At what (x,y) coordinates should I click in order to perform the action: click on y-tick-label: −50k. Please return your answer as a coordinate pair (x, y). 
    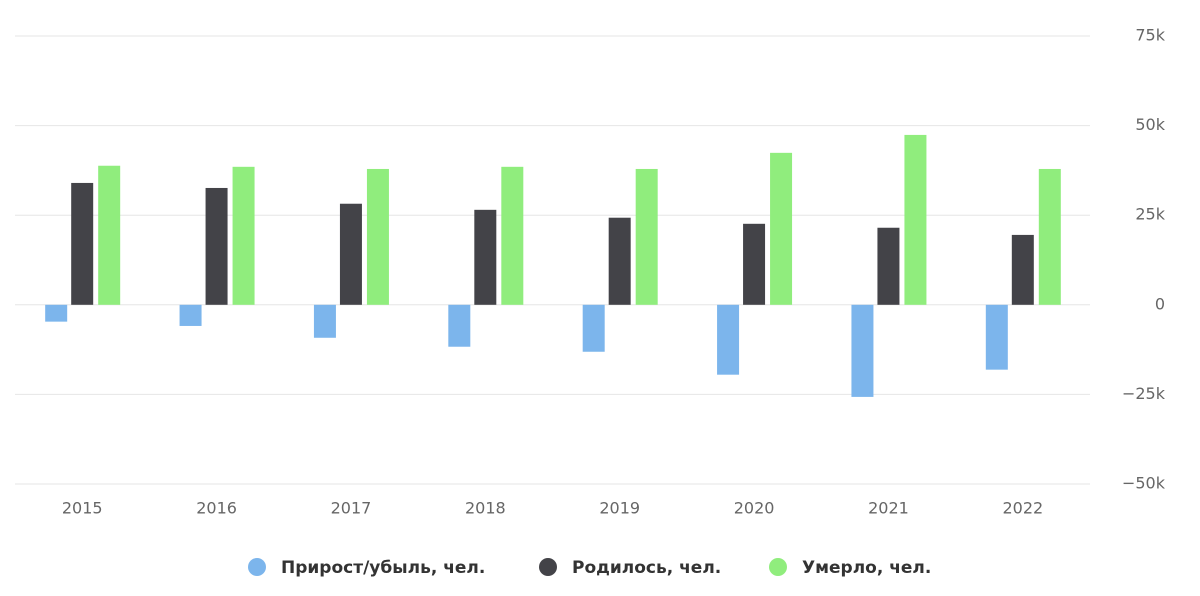
    Looking at the image, I should click on (1144, 483).